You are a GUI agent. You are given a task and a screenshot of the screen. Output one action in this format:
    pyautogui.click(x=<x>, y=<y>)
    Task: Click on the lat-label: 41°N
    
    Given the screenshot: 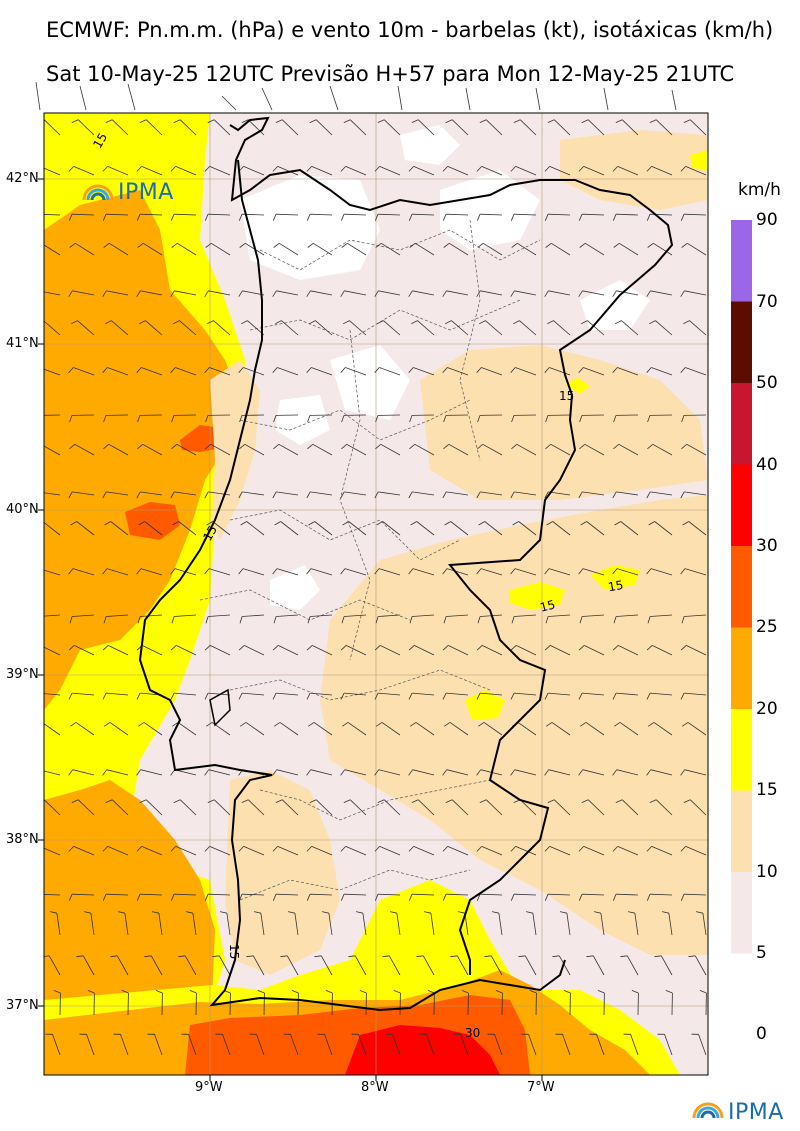 What is the action you would take?
    pyautogui.click(x=22, y=343)
    